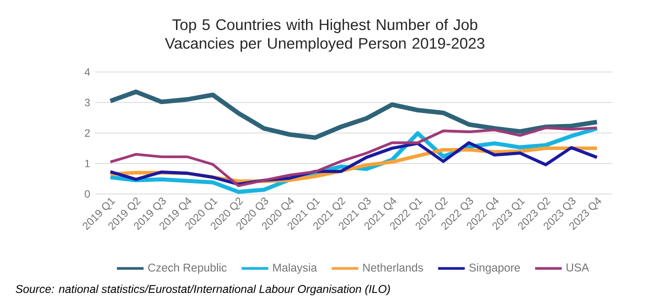 This screenshot has width=650, height=302. I want to click on line-series, so click(354, 115).